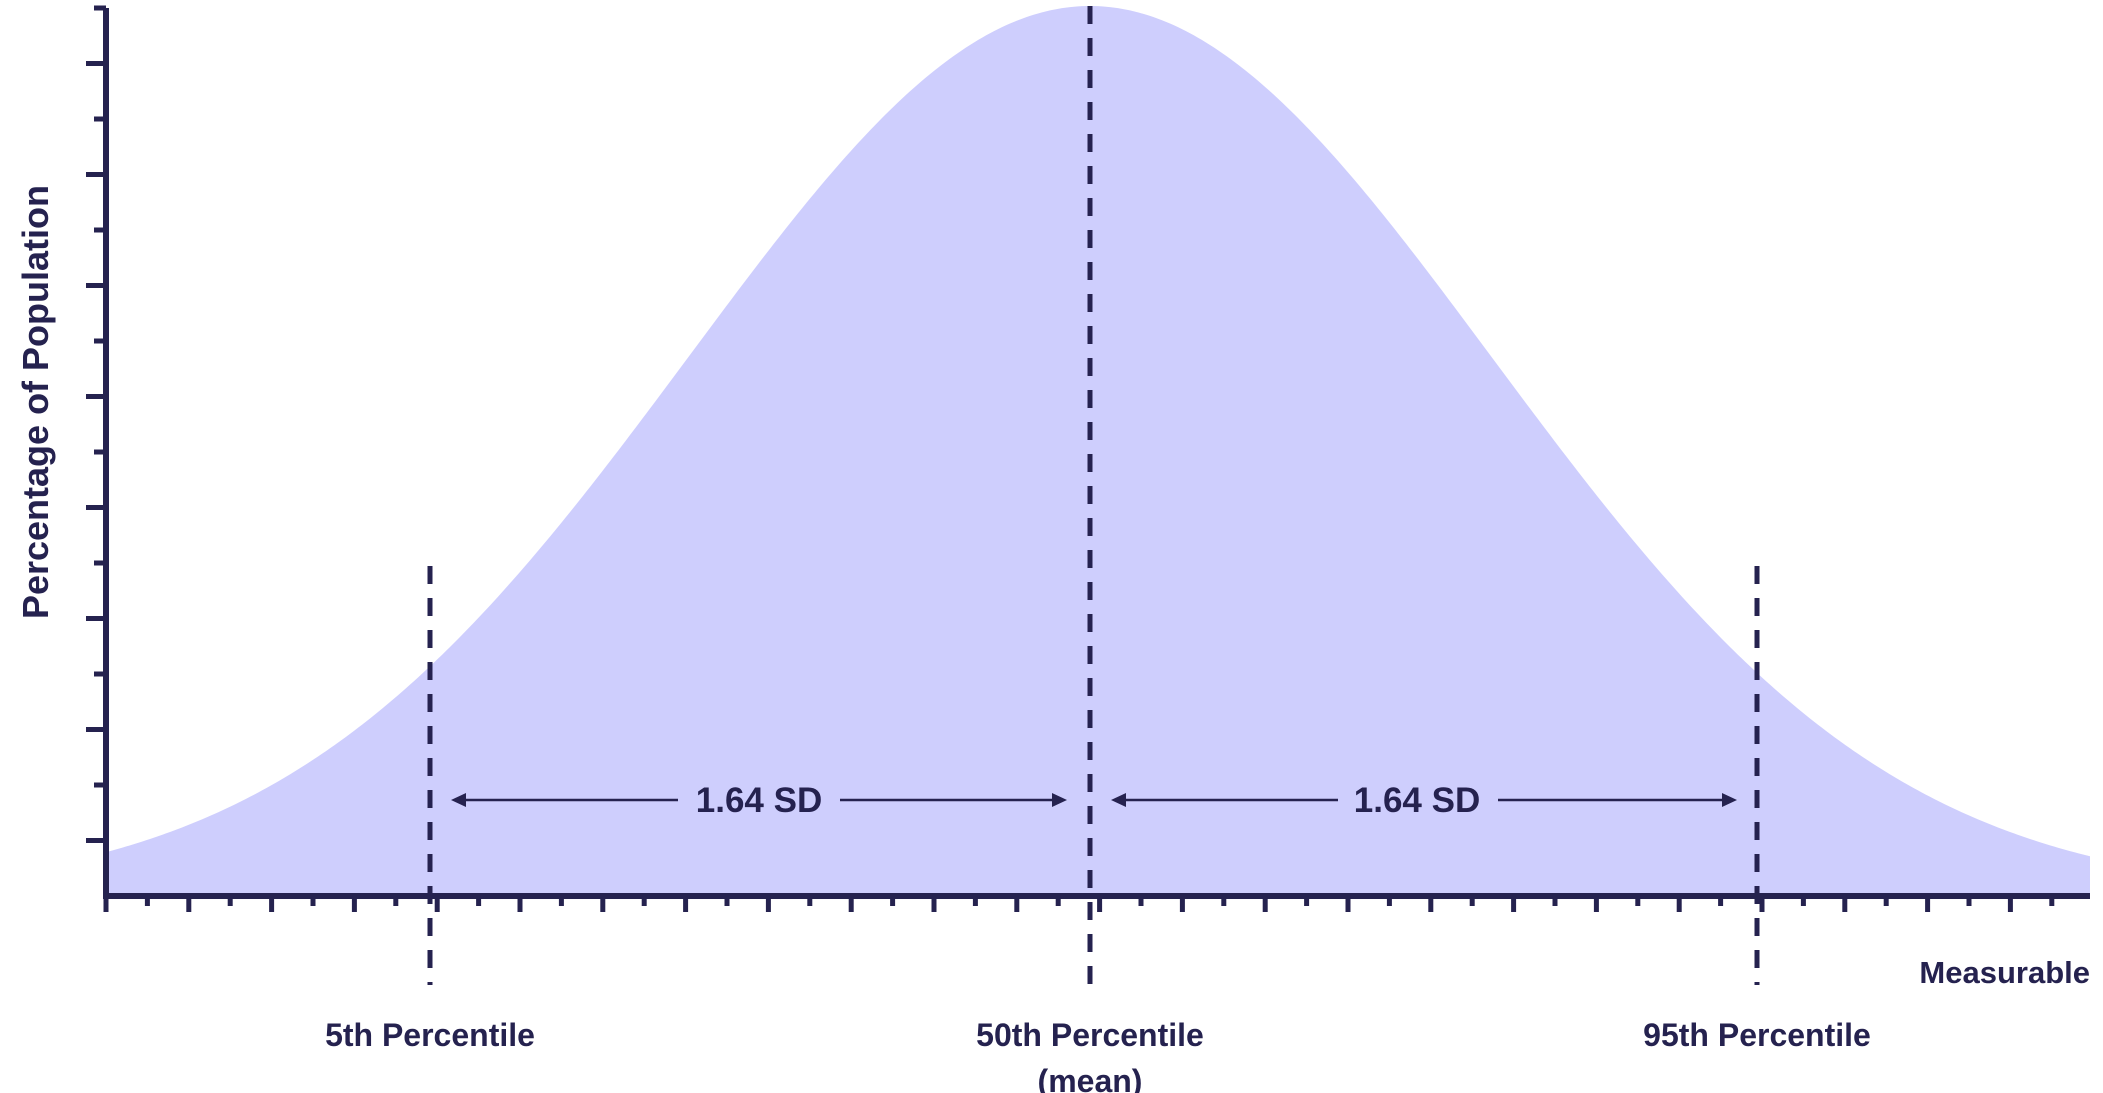  Describe the element at coordinates (1118, 800) in the screenshot. I see `right-sd-arrowhead-left` at that location.